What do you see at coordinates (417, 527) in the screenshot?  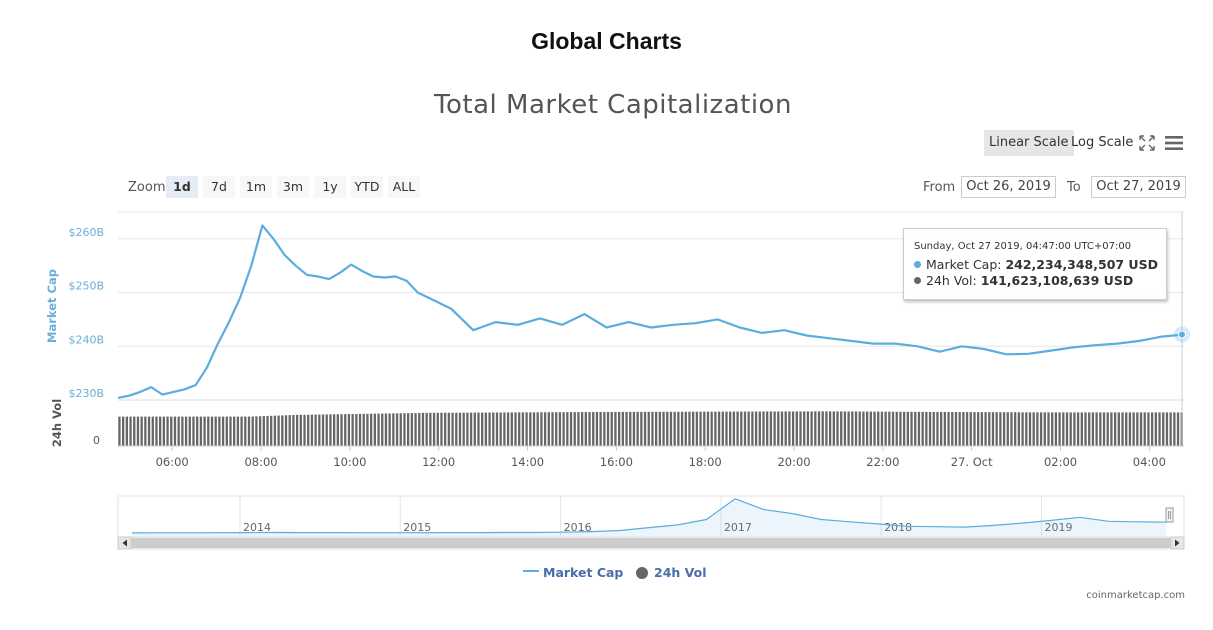 I see `navigator-year-label: 2015` at bounding box center [417, 527].